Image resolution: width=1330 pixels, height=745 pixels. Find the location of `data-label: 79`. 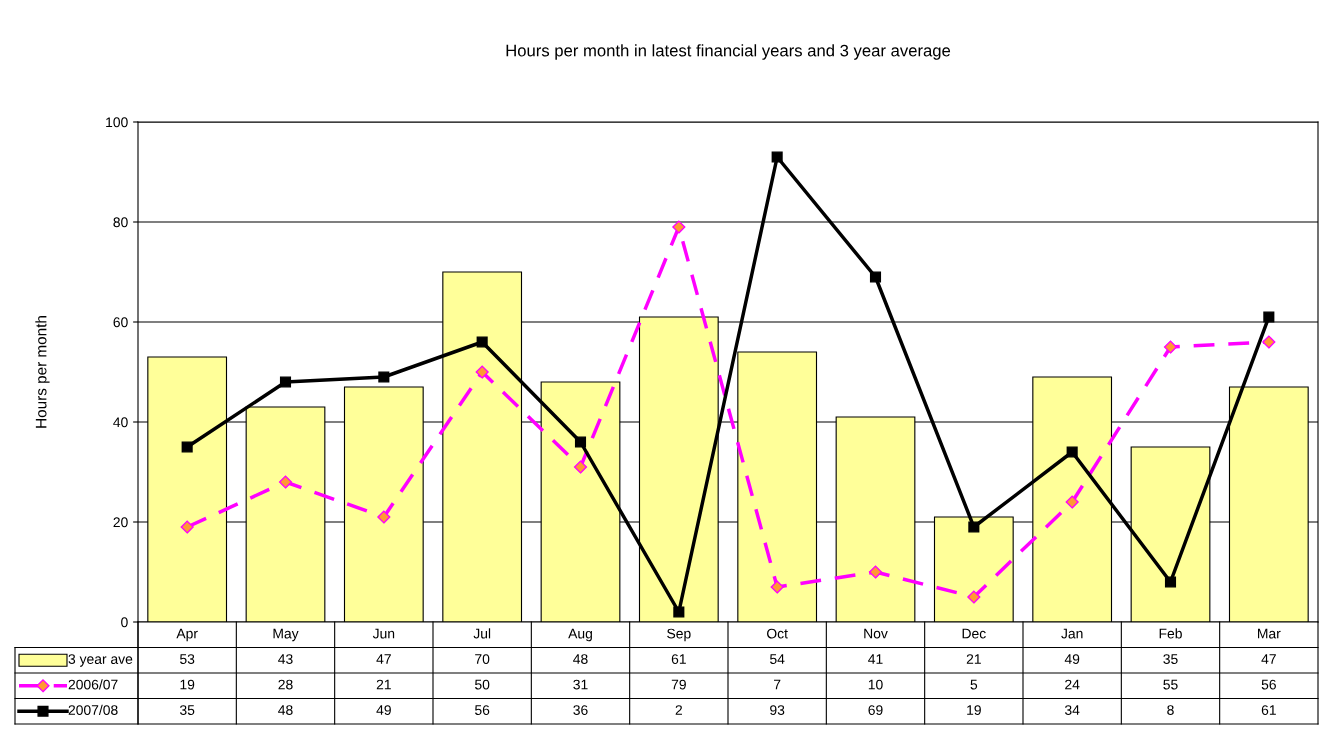

data-label: 79 is located at coordinates (678, 684).